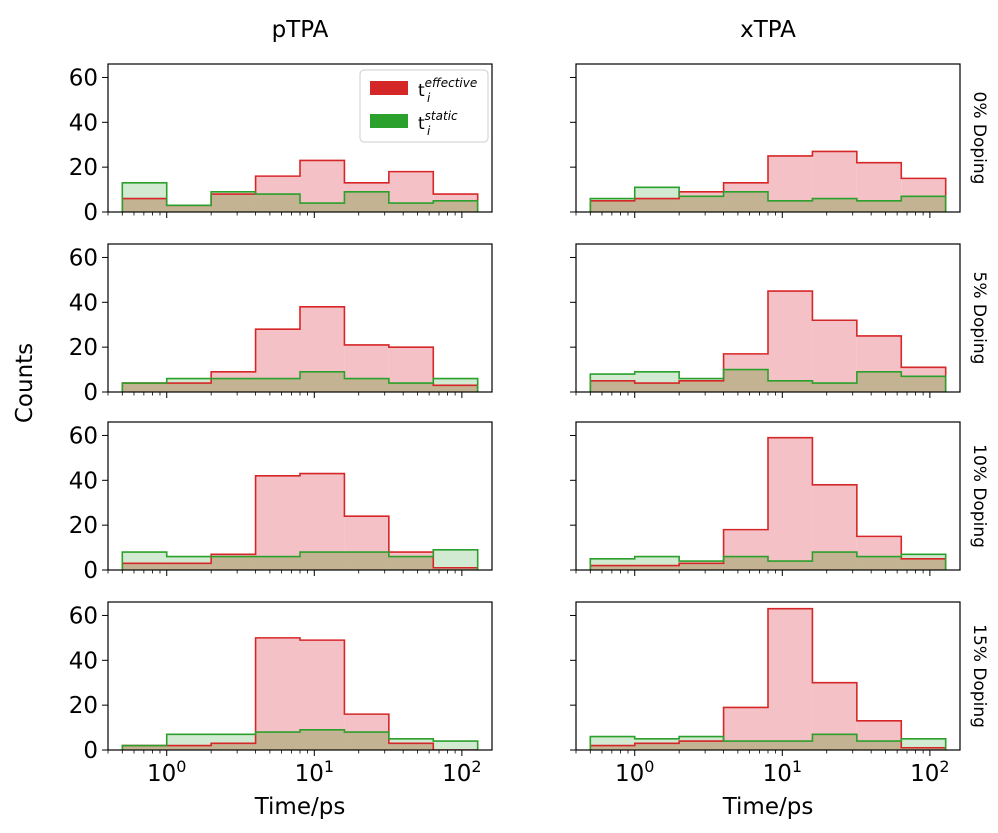  Describe the element at coordinates (979, 676) in the screenshot. I see `row-label: 15% Doping` at that location.